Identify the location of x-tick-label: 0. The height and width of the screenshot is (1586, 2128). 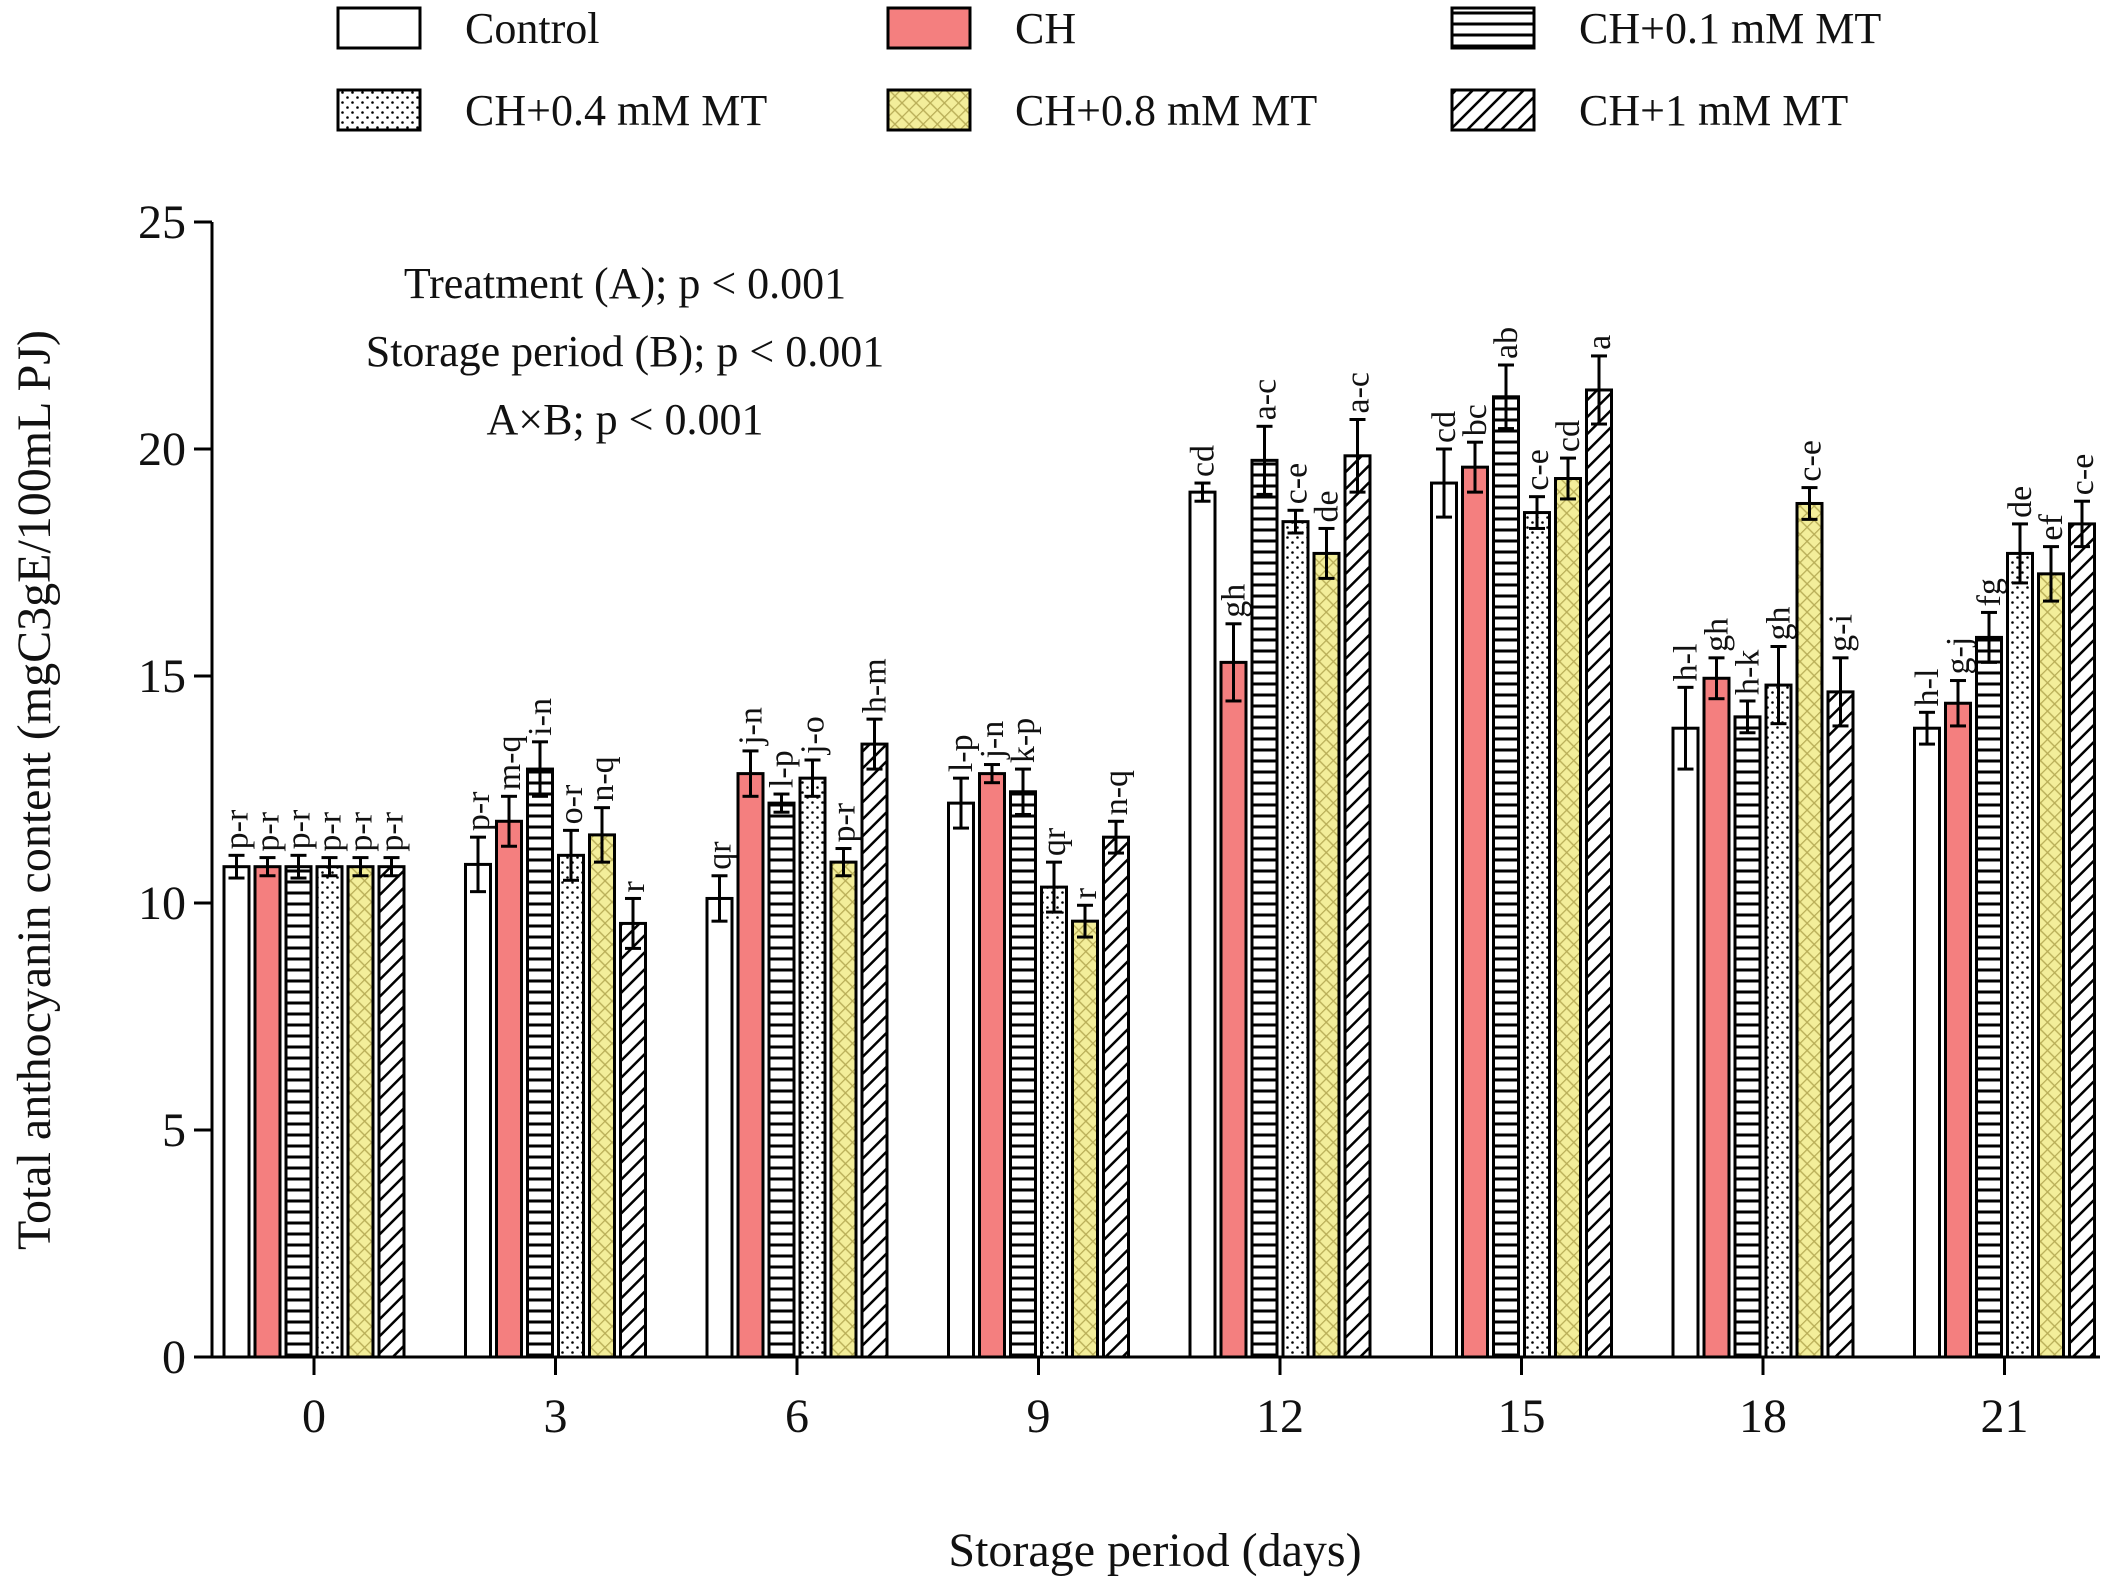
(314, 1416).